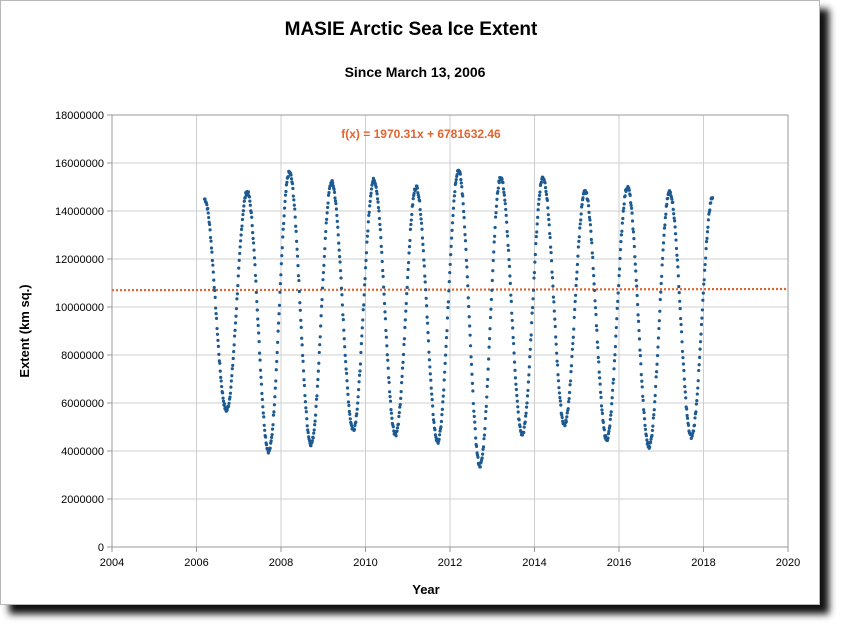  What do you see at coordinates (79, 260) in the screenshot?
I see `y-tick-label: 12000000` at bounding box center [79, 260].